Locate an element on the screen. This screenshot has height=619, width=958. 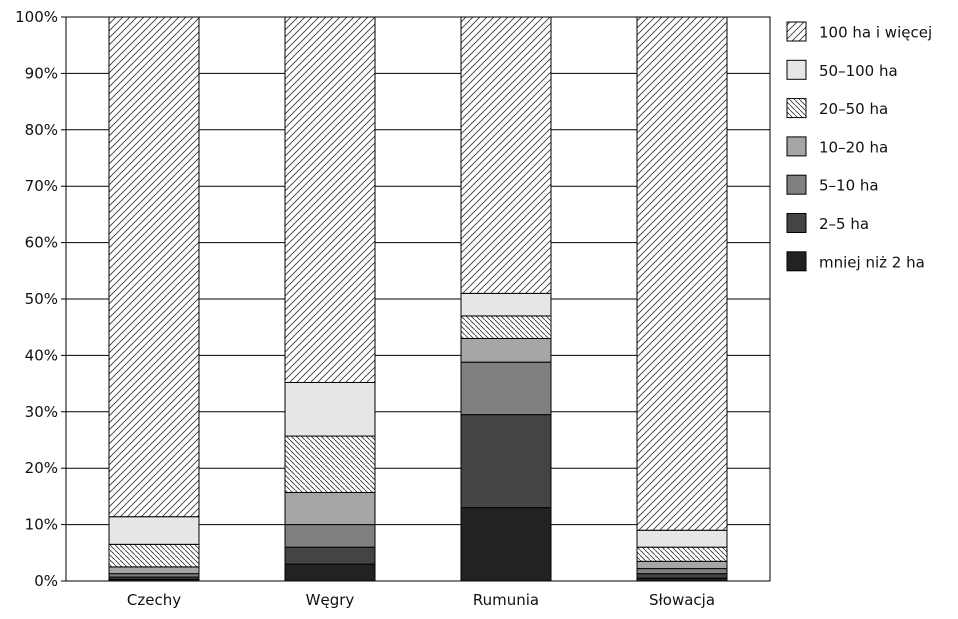
legend-label: 10–20 ha is located at coordinates (853, 147).